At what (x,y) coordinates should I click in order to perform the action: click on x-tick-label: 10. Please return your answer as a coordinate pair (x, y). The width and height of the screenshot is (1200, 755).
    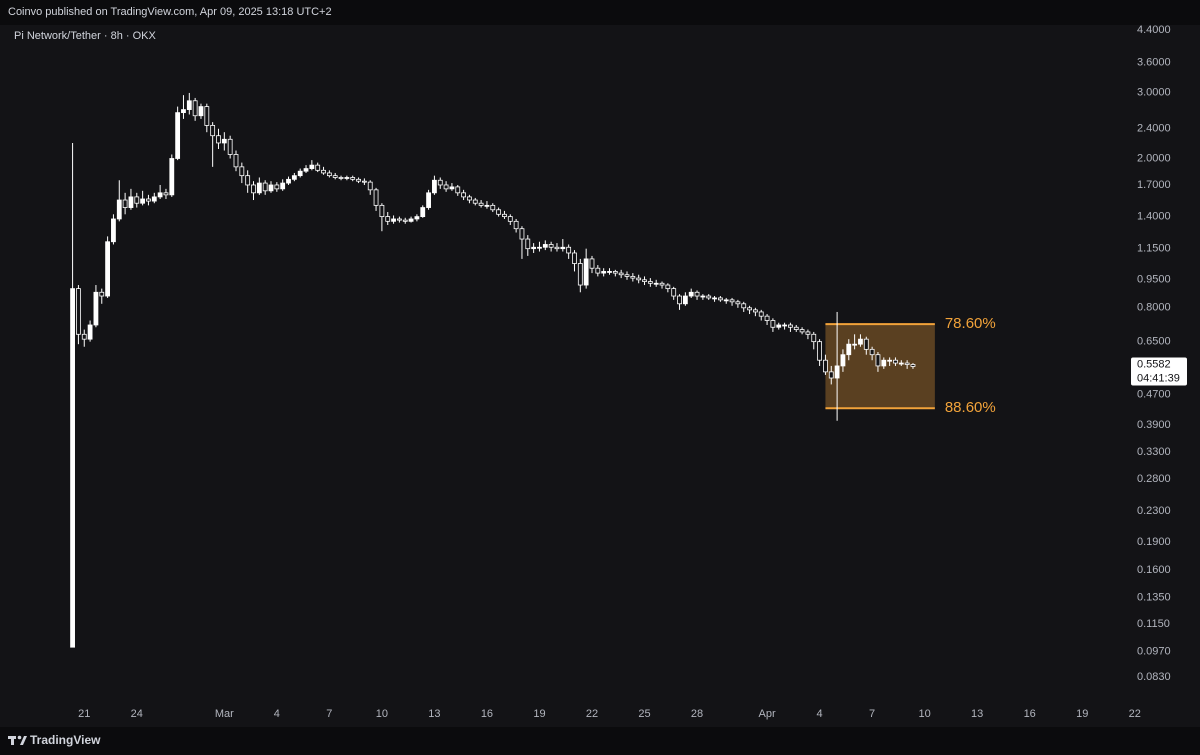
    Looking at the image, I should click on (382, 714).